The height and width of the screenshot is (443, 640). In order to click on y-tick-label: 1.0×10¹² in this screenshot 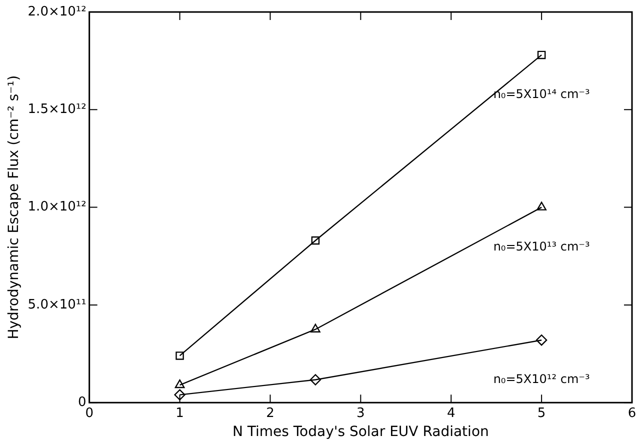, I will do `click(57, 207)`.